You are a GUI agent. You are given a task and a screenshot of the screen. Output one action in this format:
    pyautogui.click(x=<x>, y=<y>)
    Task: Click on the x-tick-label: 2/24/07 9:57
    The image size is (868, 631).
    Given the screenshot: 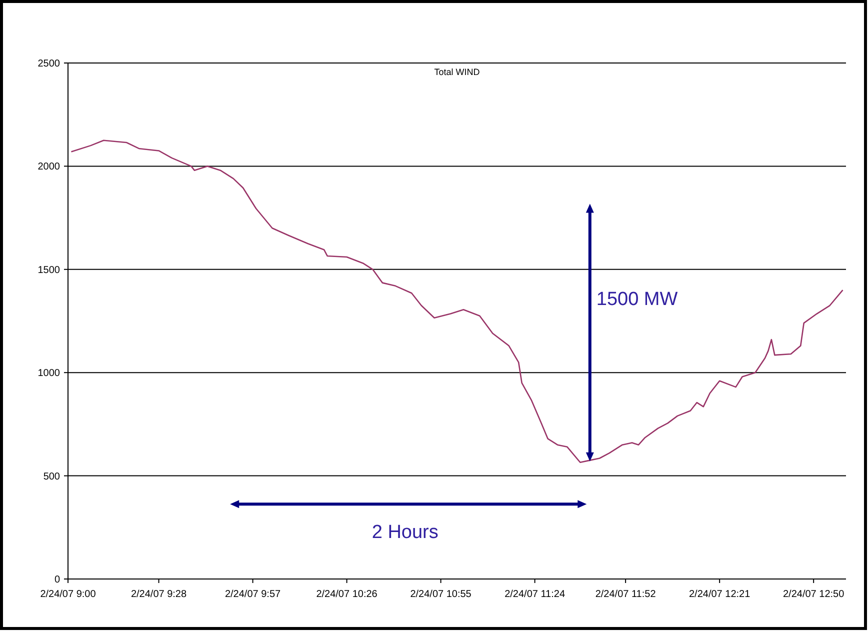 What is the action you would take?
    pyautogui.click(x=253, y=594)
    